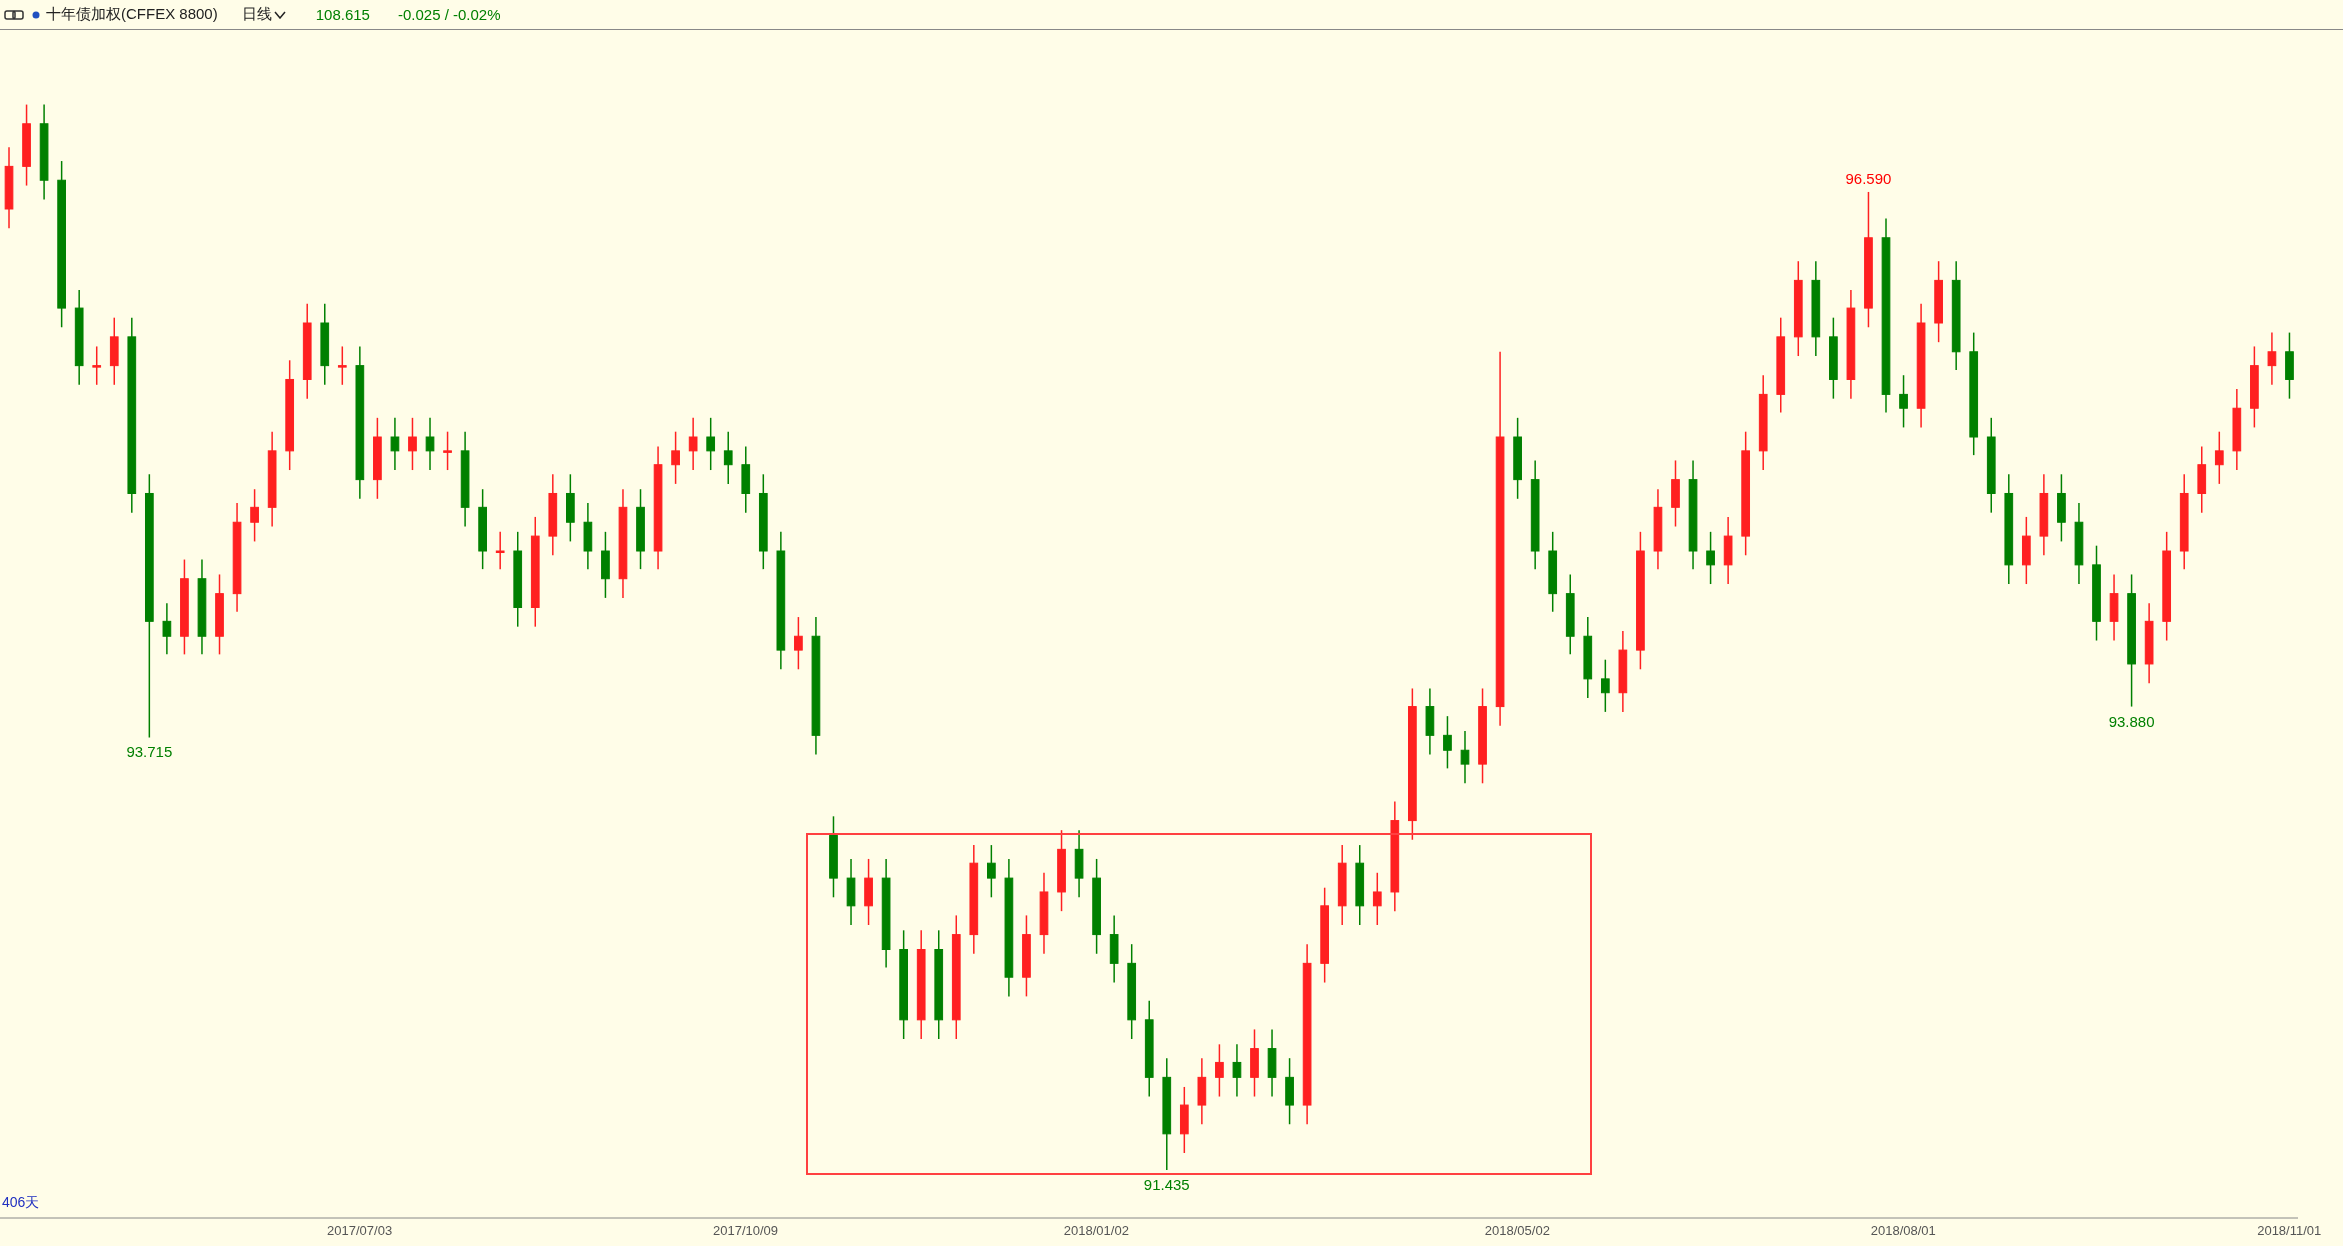 This screenshot has width=2343, height=1246. I want to click on text: 91.435, so click(1166, 1185).